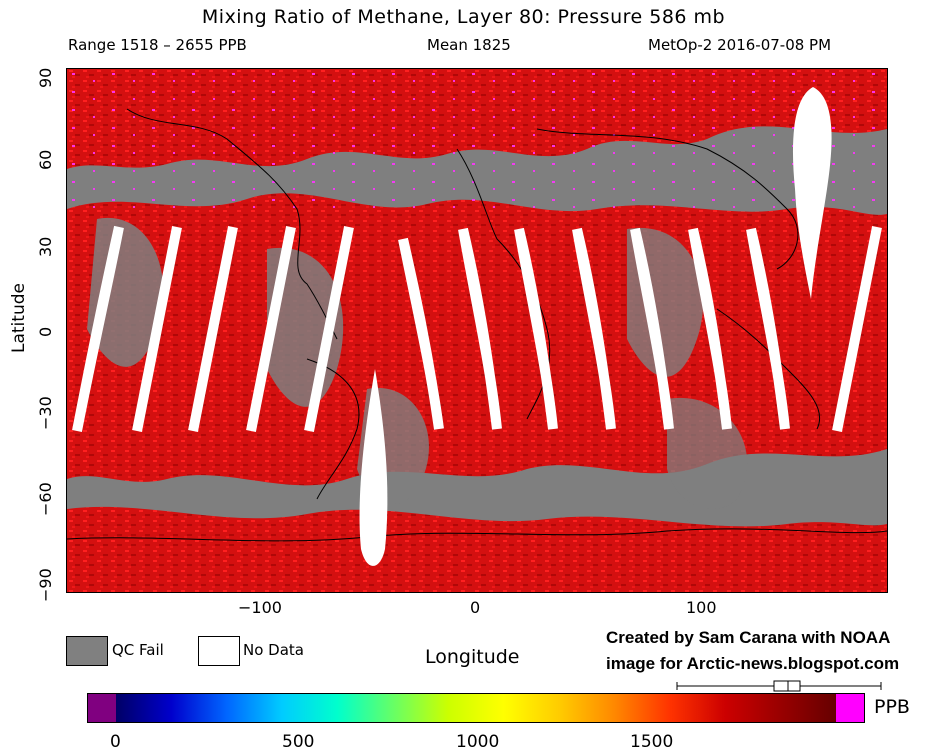  Describe the element at coordinates (298, 742) in the screenshot. I see `color-tick-500: 500` at that location.